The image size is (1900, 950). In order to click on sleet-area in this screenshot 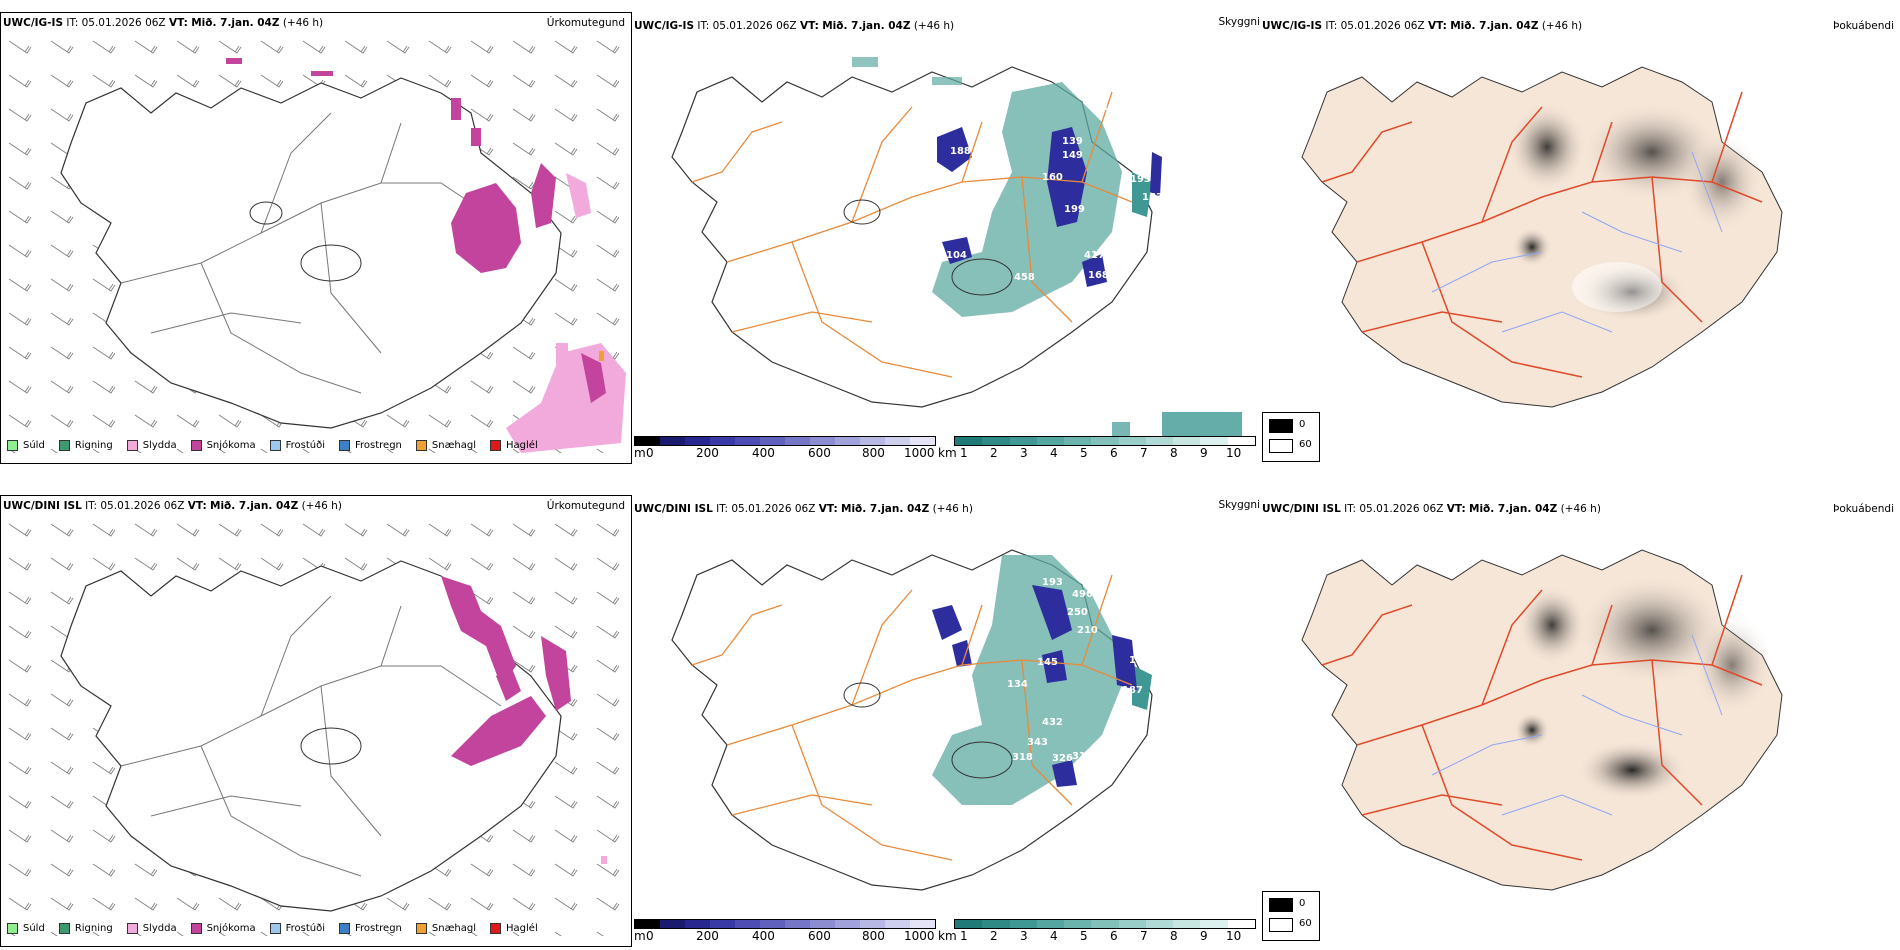, I will do `click(562, 363)`.